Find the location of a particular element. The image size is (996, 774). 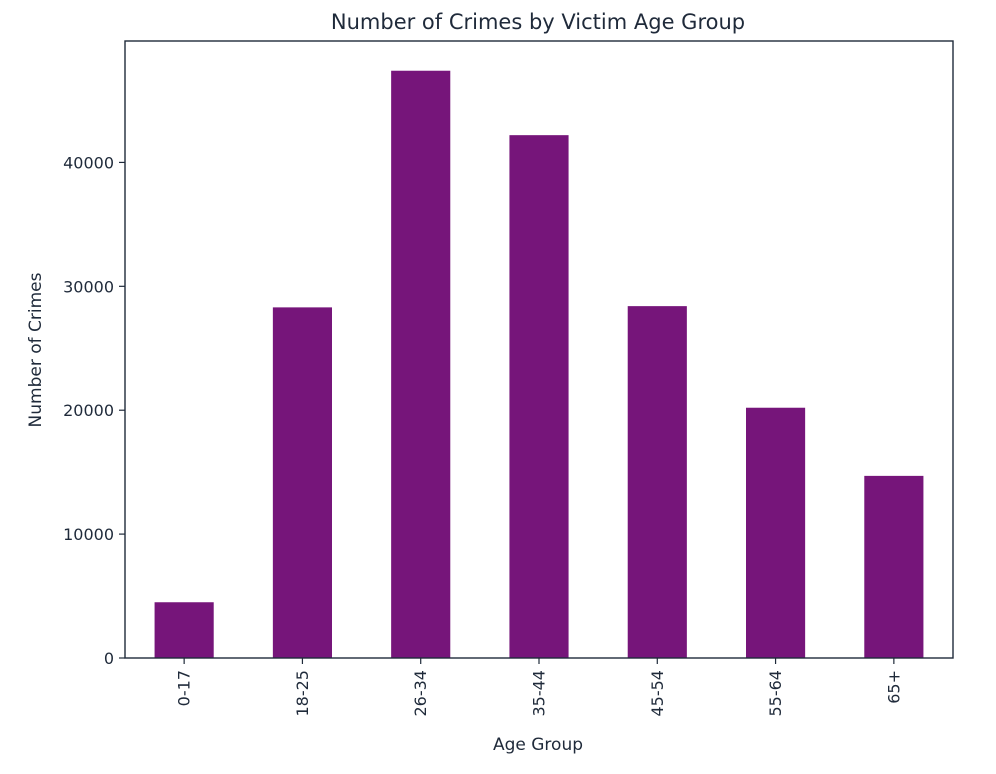

y-axis-label: Number of Crimes is located at coordinates (36, 349).